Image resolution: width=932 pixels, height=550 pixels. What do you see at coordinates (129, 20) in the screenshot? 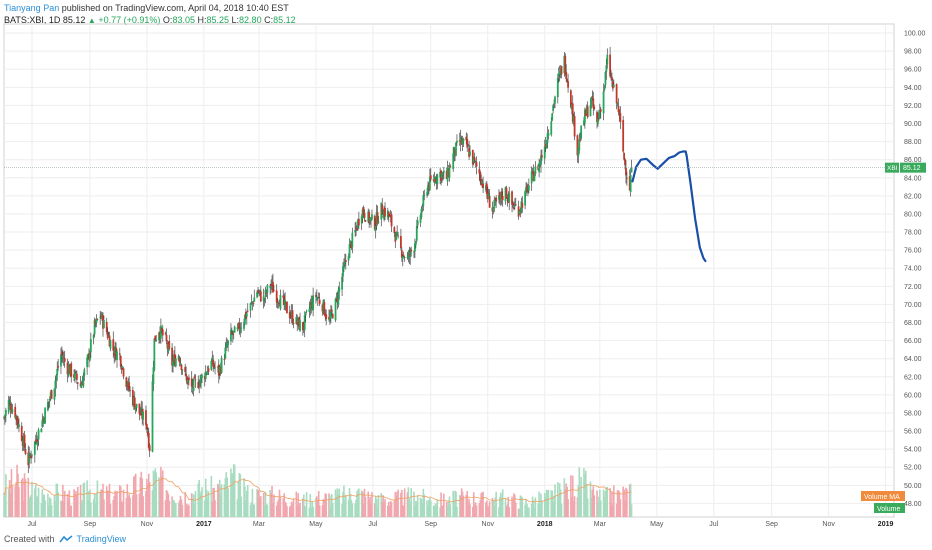
I see `change-text: +0.77 (+0.91%)` at bounding box center [129, 20].